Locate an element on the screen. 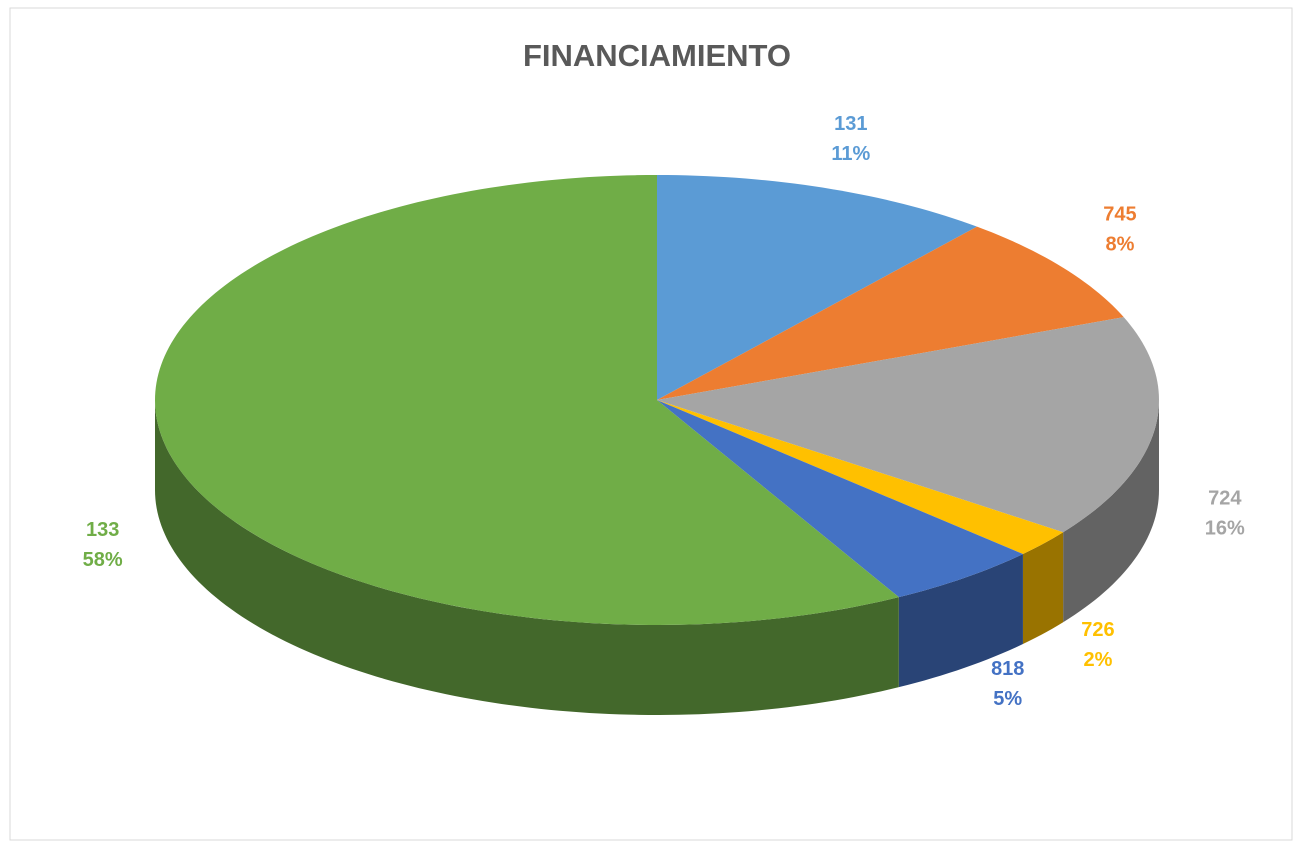  data-label-value: 11% is located at coordinates (850, 154).